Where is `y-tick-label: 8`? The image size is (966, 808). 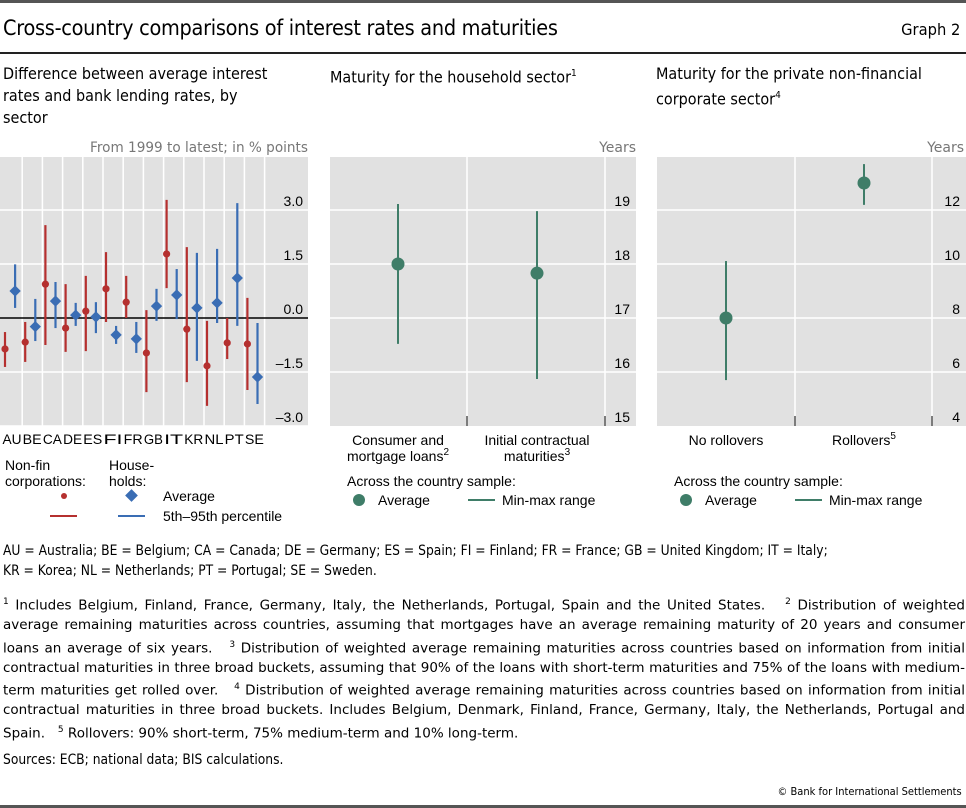
y-tick-label: 8 is located at coordinates (956, 309).